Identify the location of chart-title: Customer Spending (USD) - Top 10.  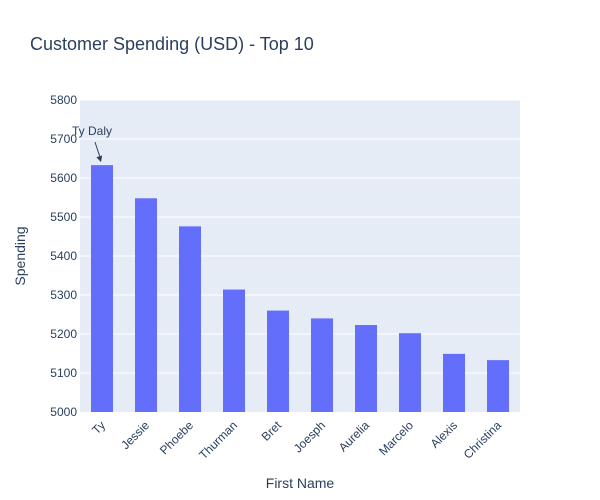
(172, 44).